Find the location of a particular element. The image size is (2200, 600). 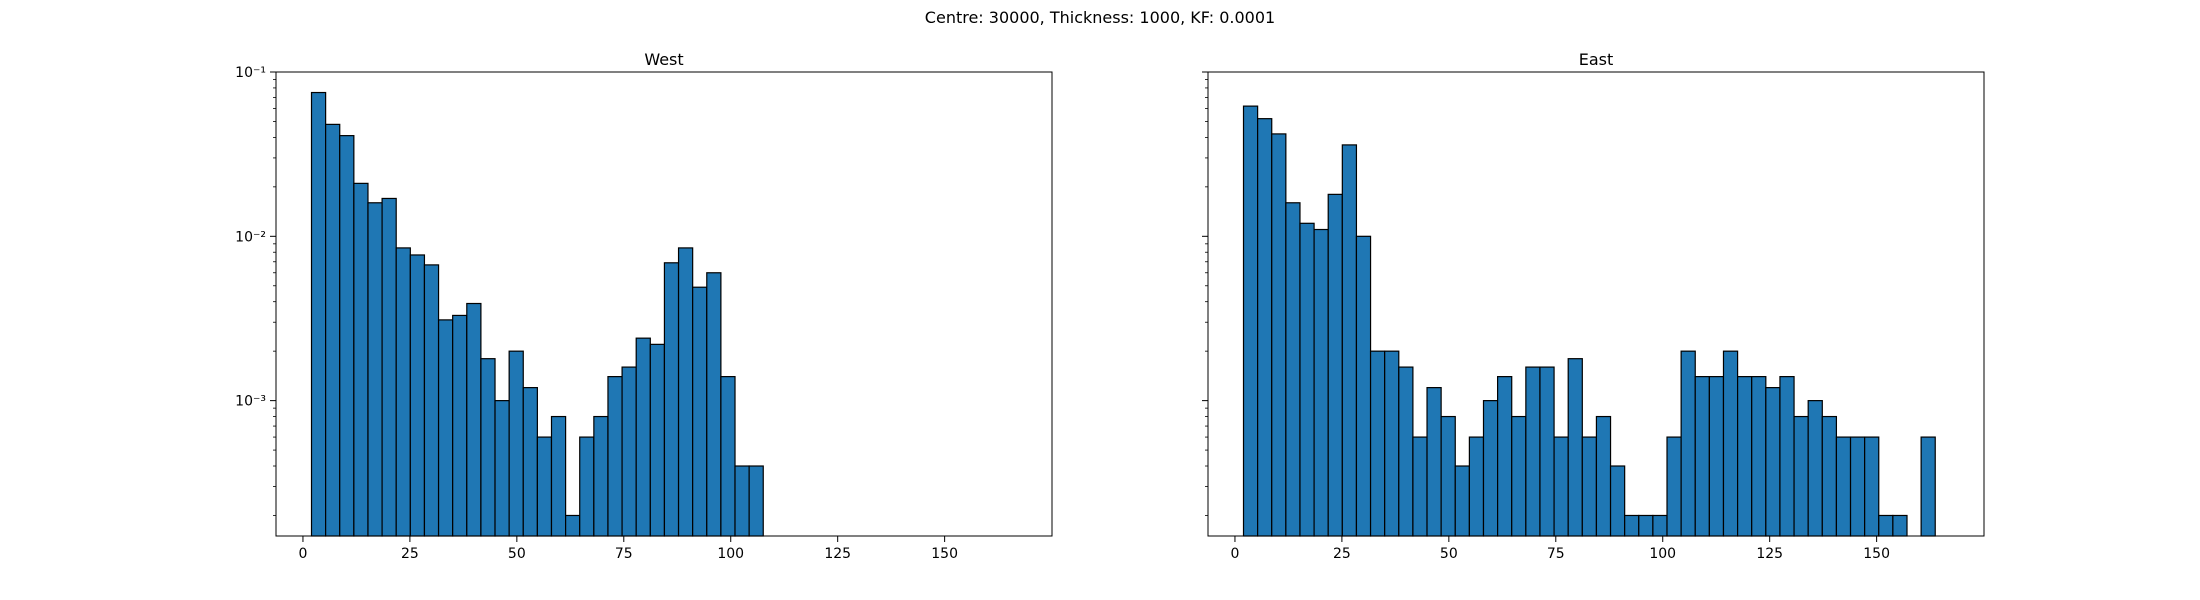

chart-title-east: East is located at coordinates (1596, 59).